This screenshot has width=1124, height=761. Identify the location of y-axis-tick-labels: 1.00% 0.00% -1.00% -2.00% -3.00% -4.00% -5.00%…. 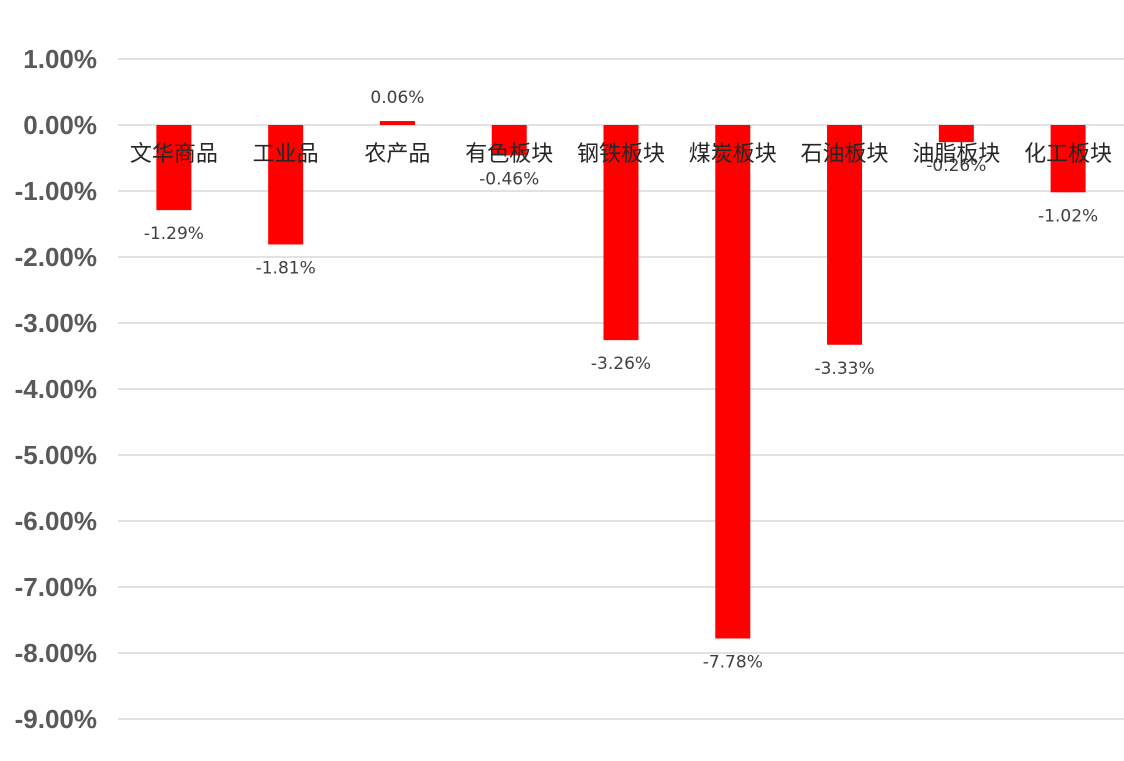
(56, 389).